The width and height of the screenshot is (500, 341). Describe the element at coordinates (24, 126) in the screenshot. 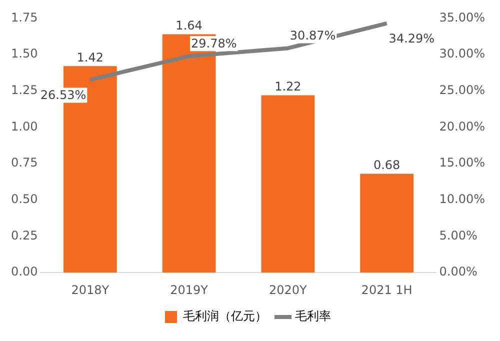

I see `y-tick-label: 1.00` at that location.